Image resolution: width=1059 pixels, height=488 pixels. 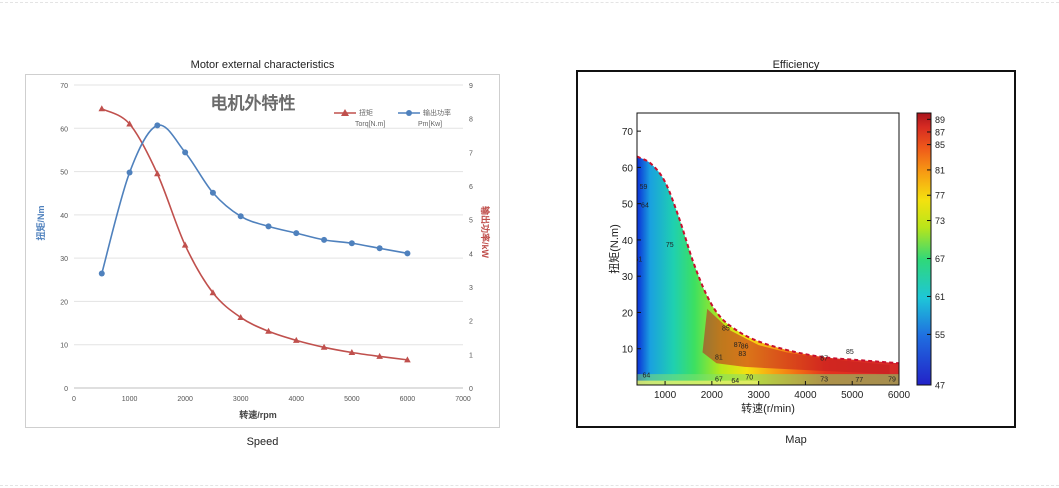 I want to click on x-tick-label: 2000, so click(x=185, y=399).